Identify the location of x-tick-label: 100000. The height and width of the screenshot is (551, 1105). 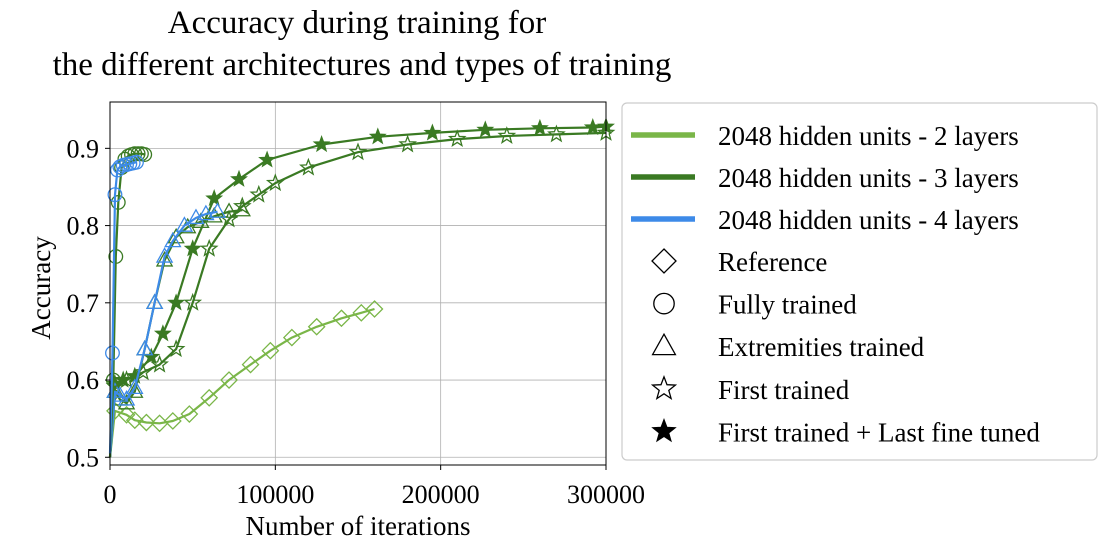
(275, 494).